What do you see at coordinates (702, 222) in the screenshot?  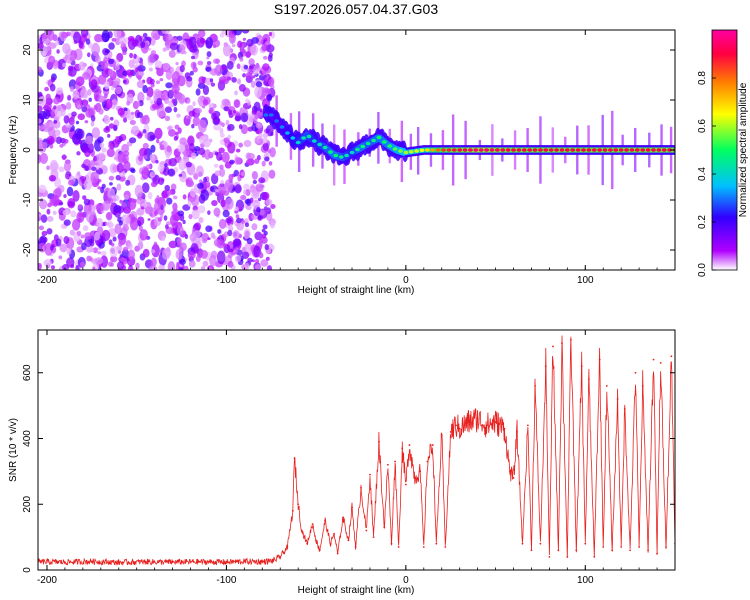 I see `colorbar-tick-label: 0.2` at bounding box center [702, 222].